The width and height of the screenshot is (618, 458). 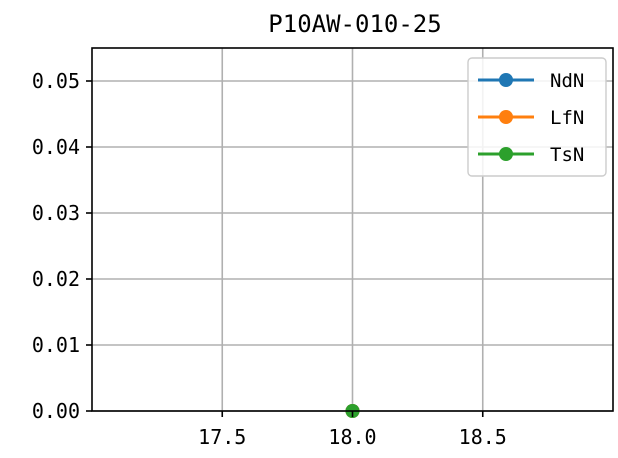 I want to click on y-tick-label: 0.05, so click(x=56, y=81).